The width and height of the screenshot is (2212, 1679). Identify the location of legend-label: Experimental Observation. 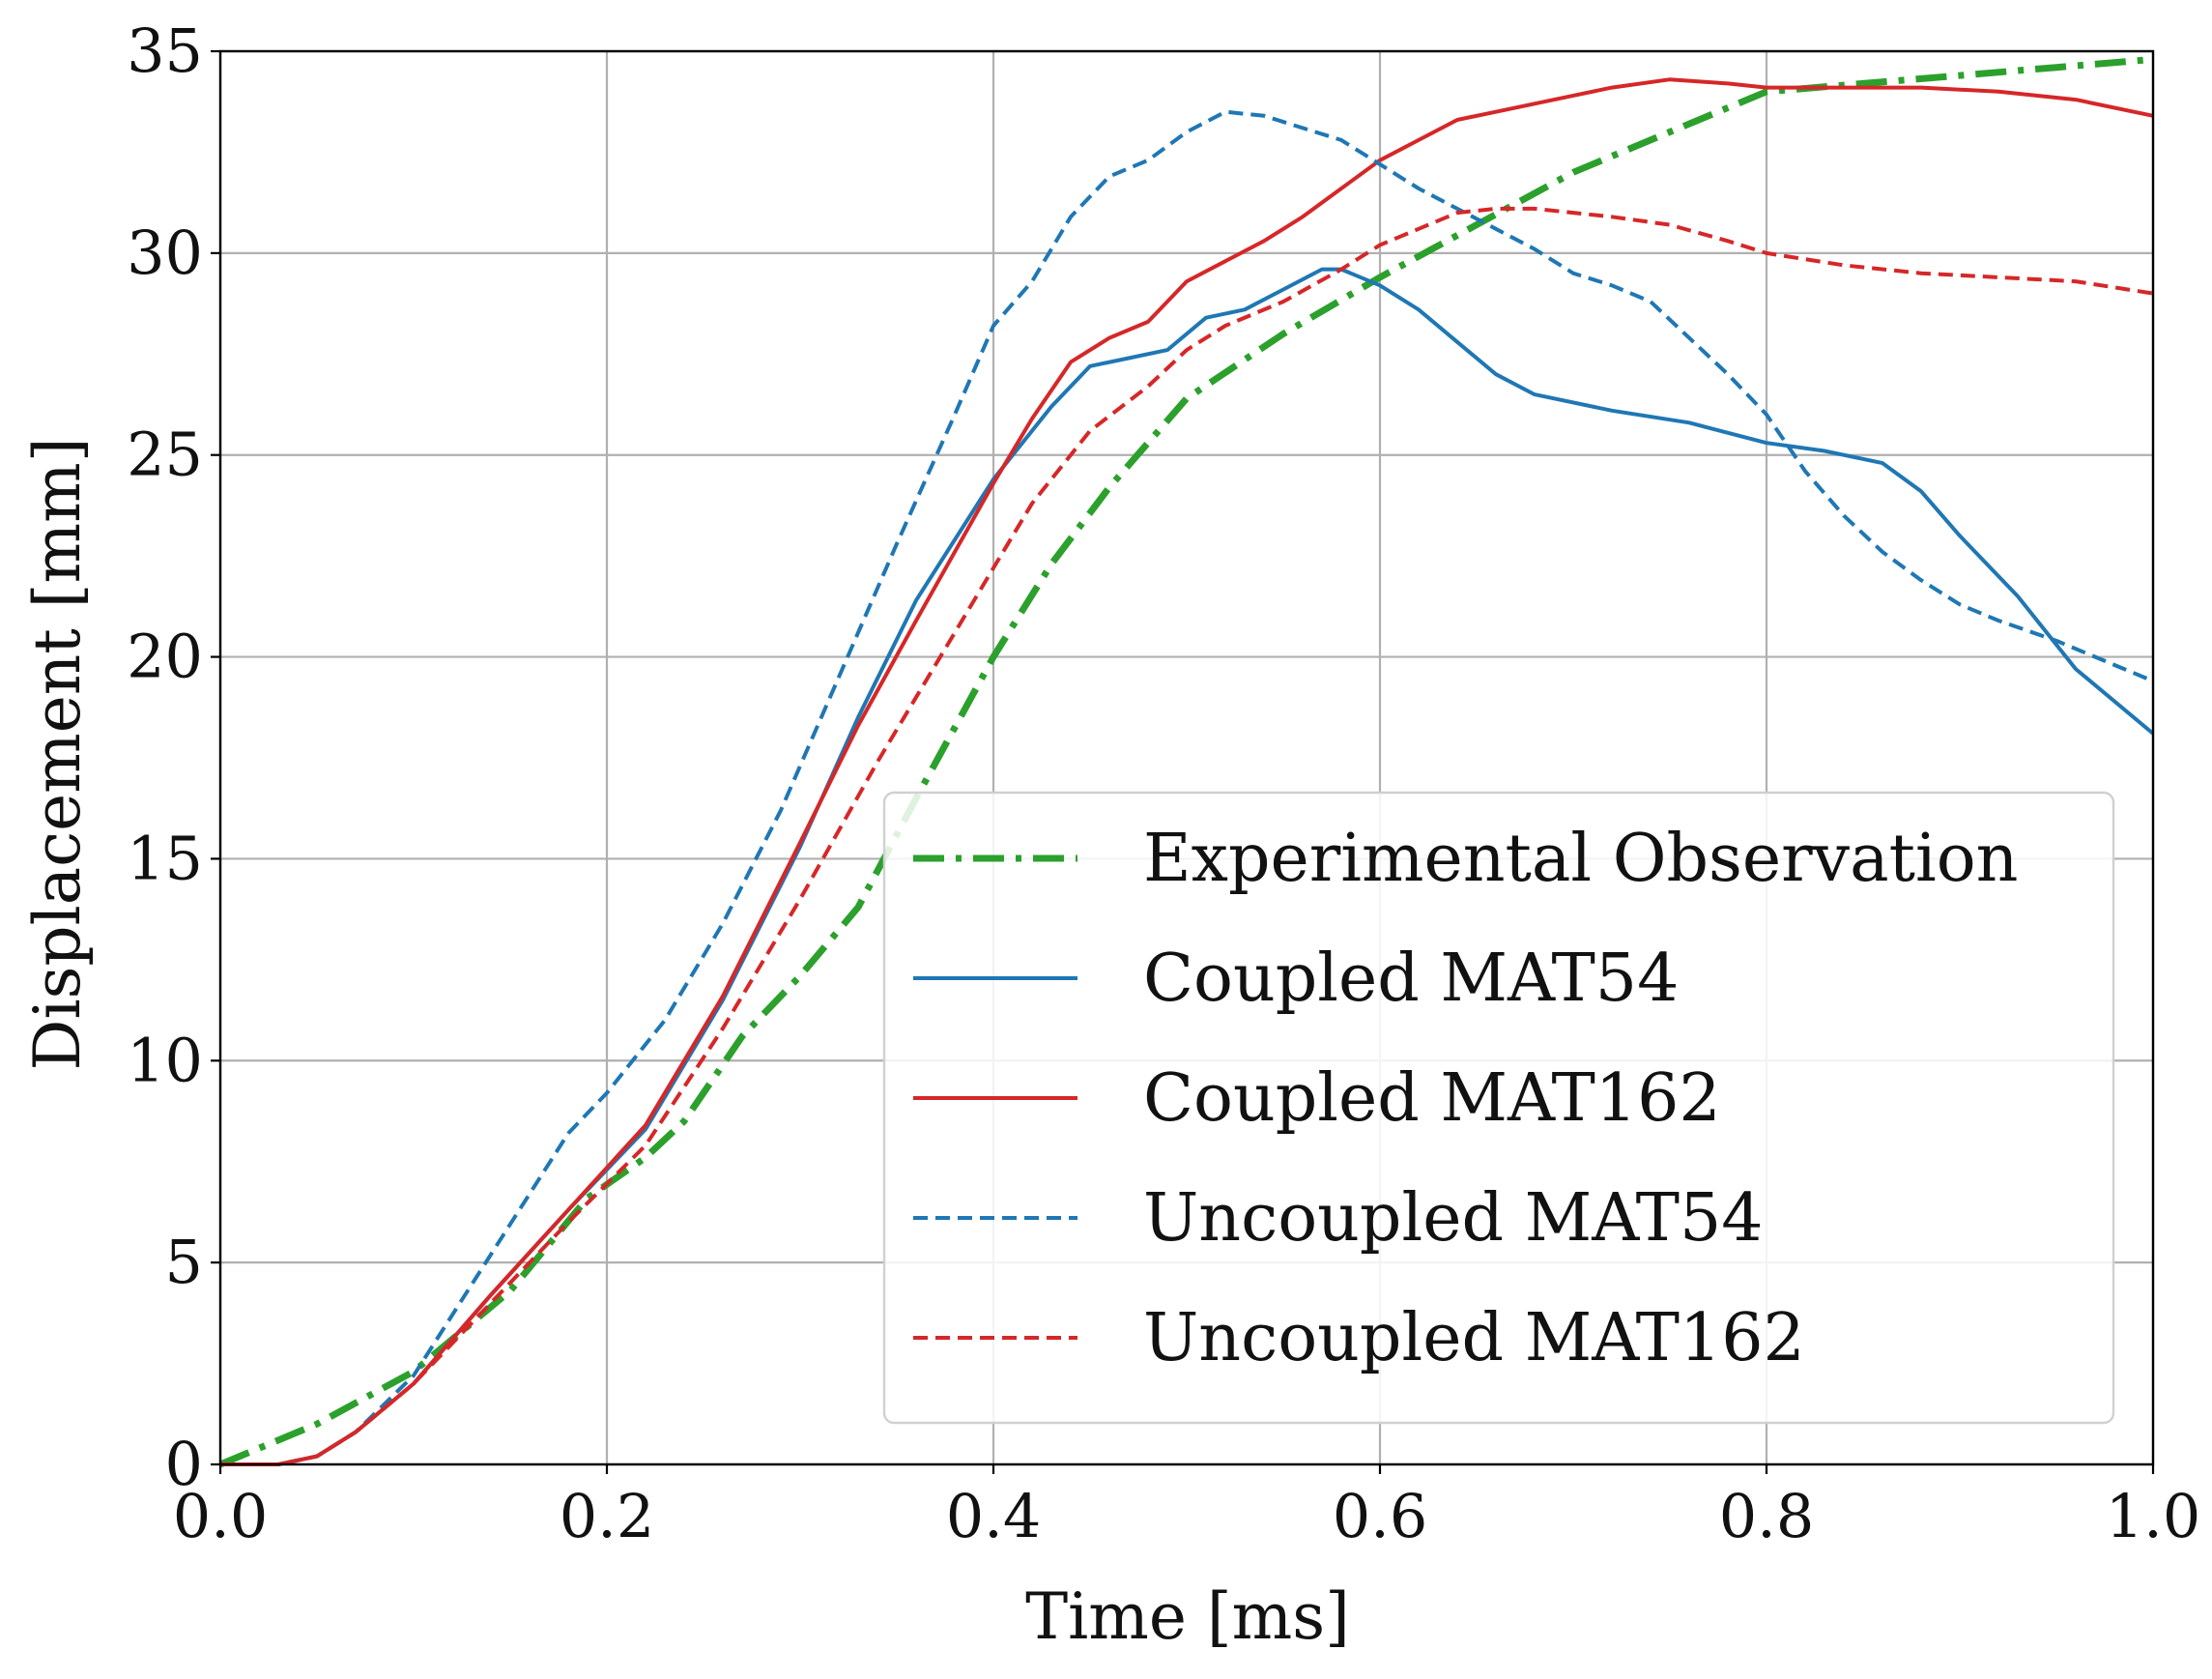
(1580, 859).